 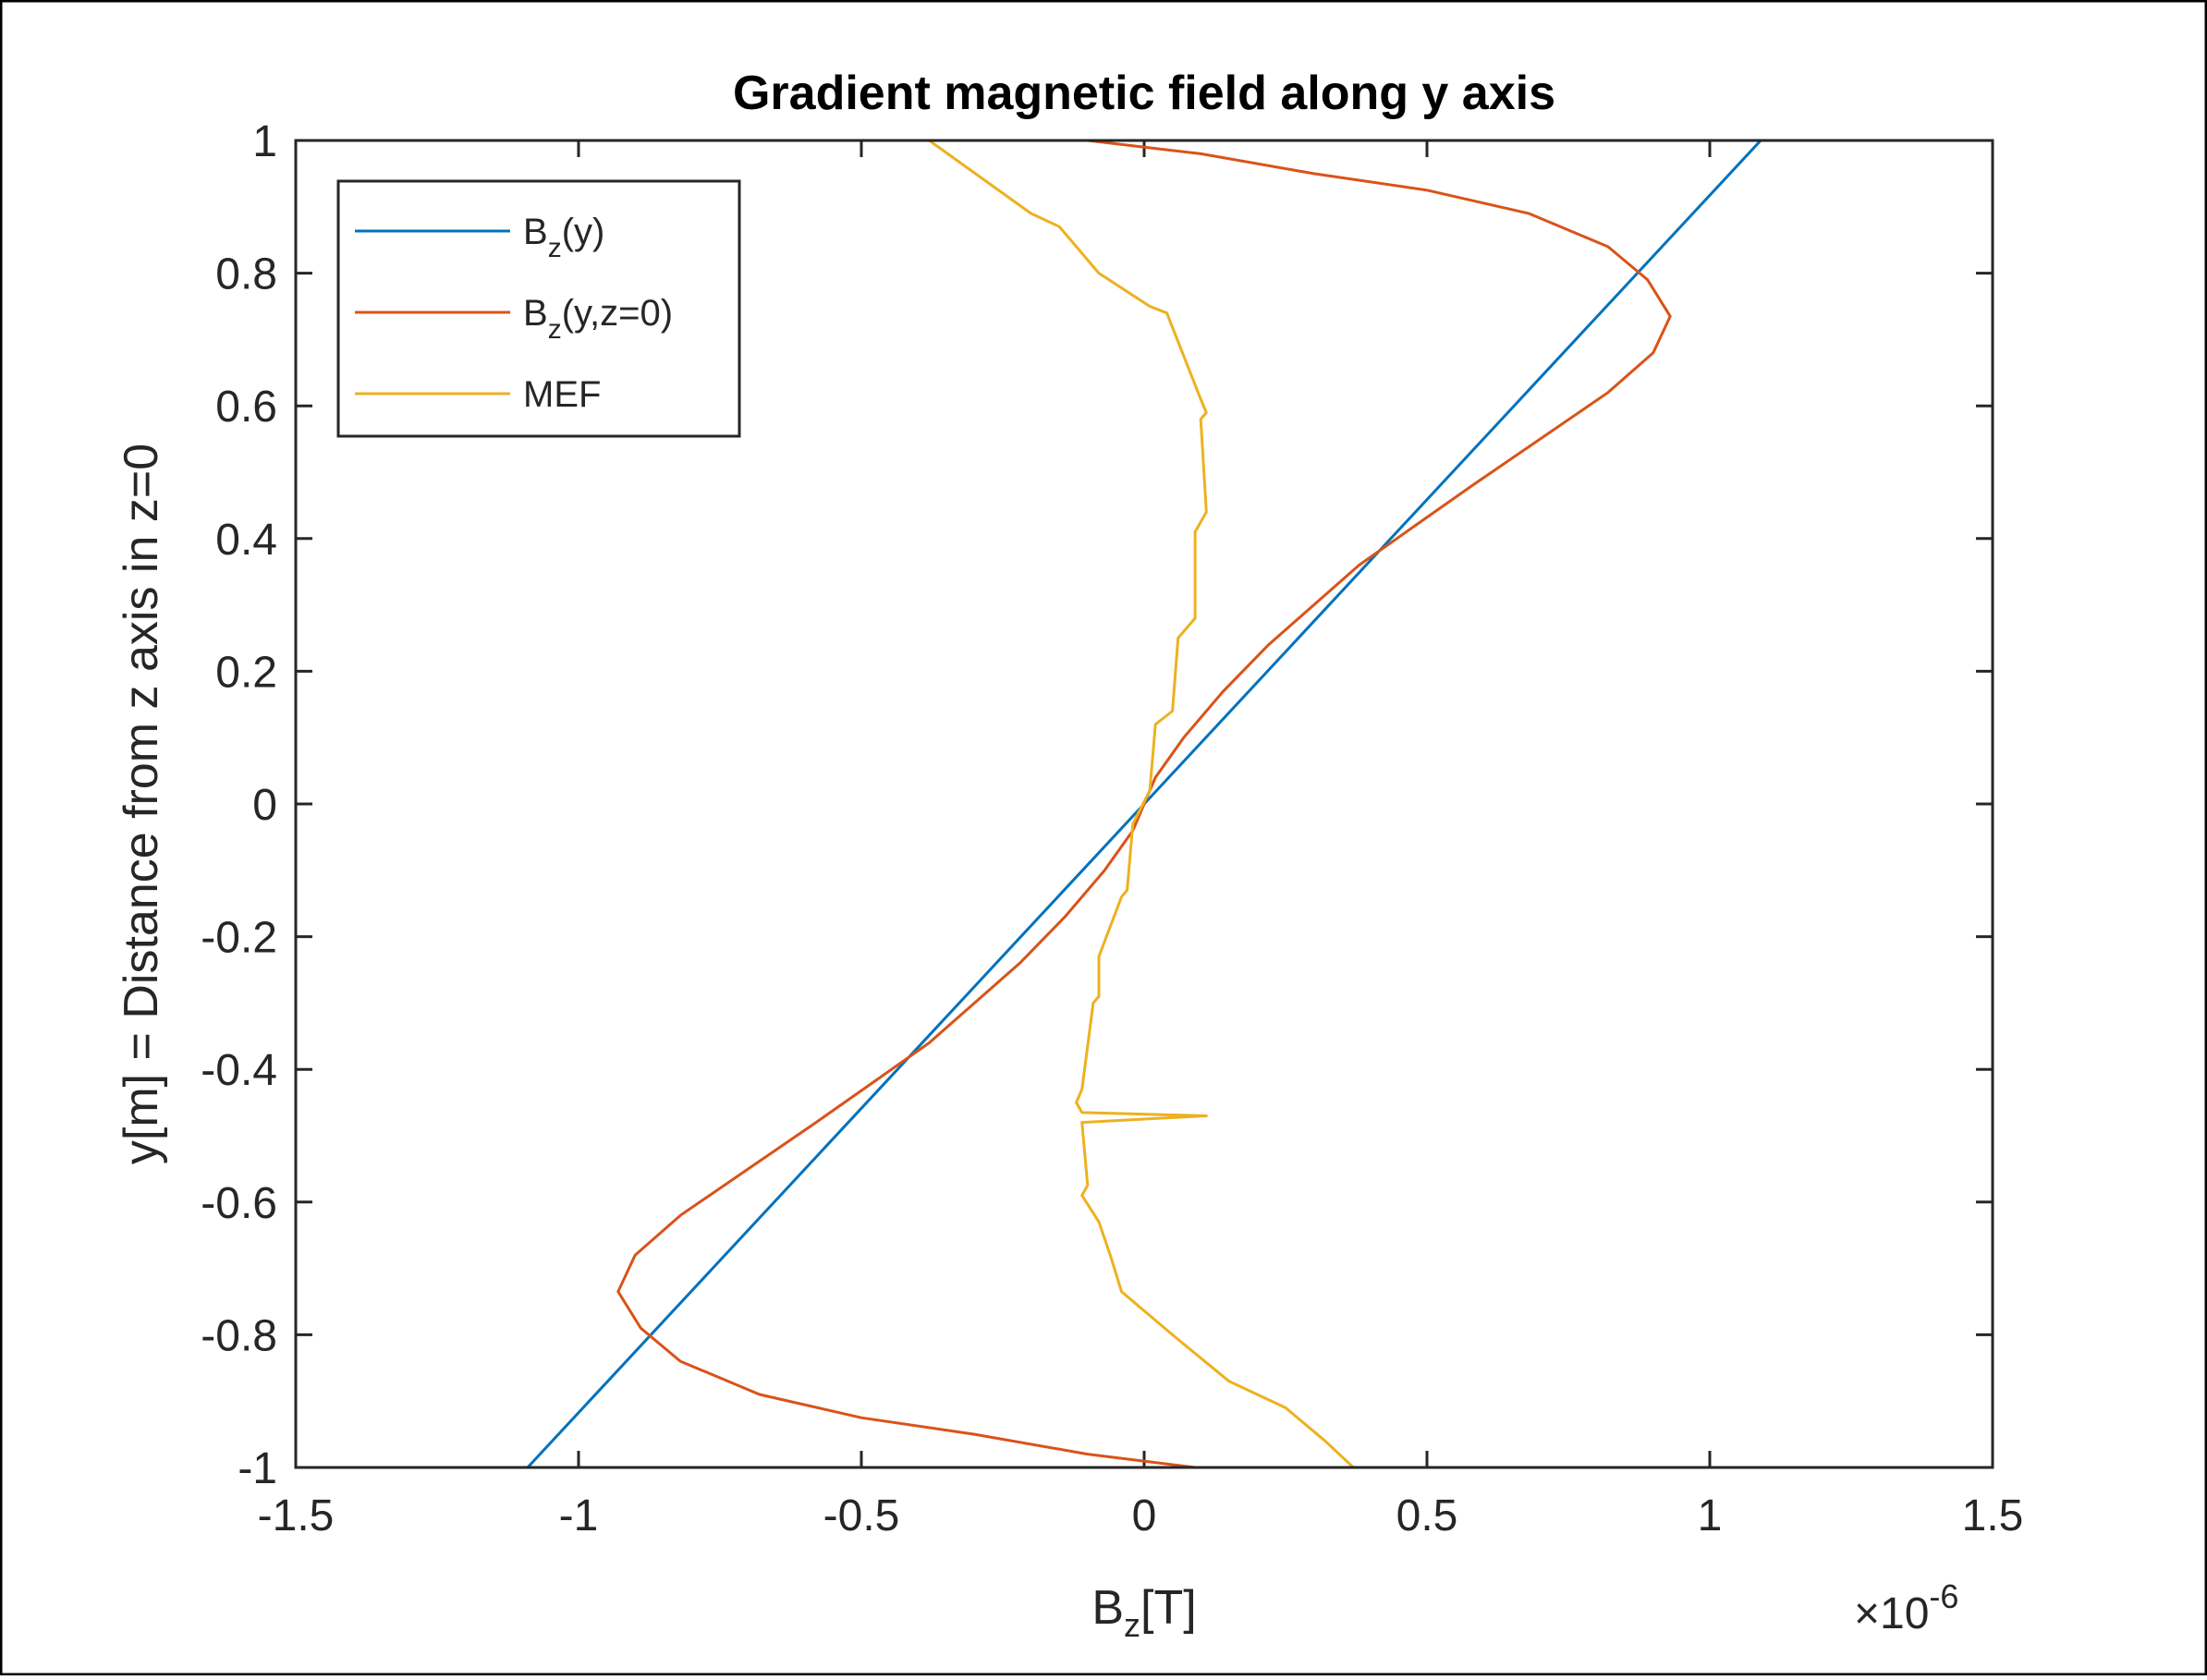 I want to click on y-tick-label: 0.4, so click(x=246, y=540).